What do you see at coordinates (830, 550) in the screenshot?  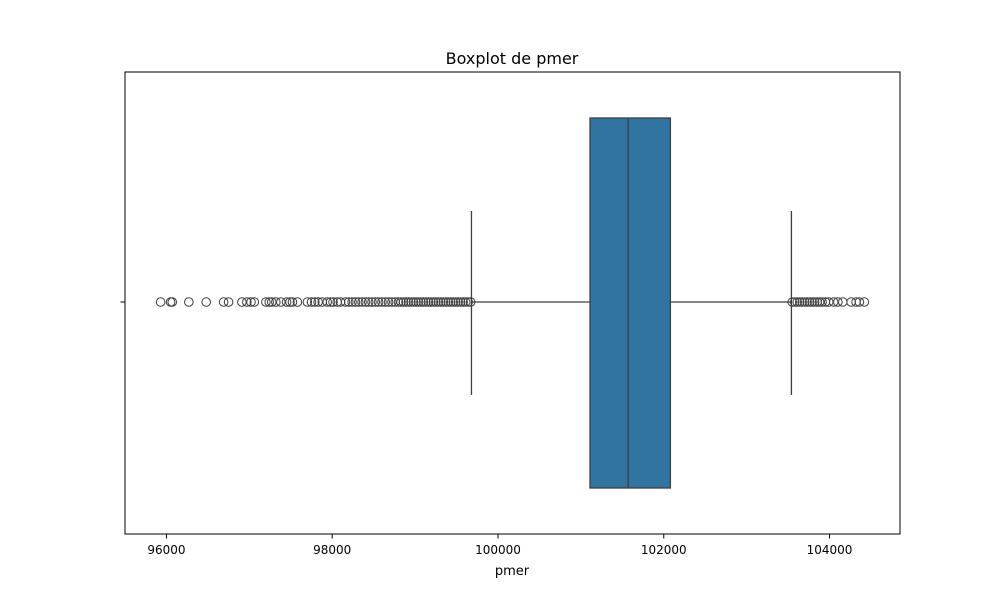 I see `x-tick-label: 104000` at bounding box center [830, 550].